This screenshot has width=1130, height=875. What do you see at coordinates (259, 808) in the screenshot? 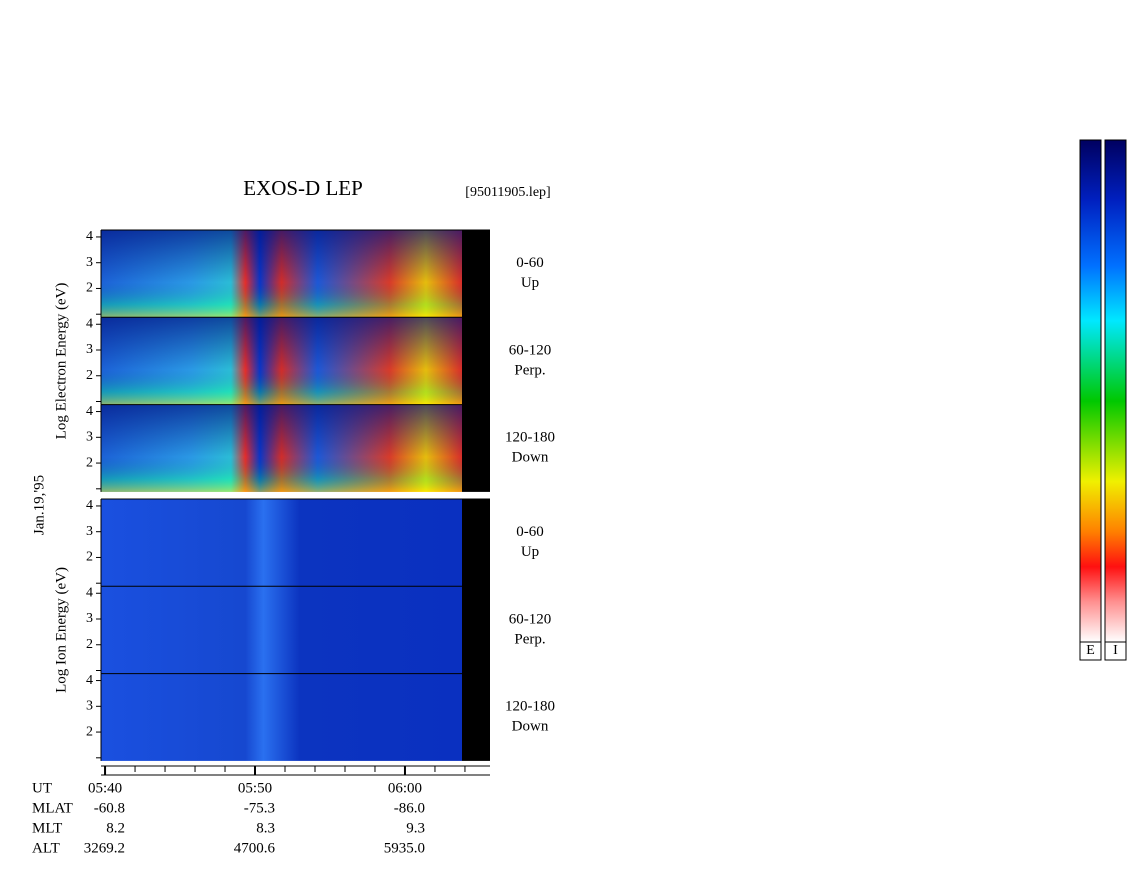
I see `orbit-value: -75.3` at bounding box center [259, 808].